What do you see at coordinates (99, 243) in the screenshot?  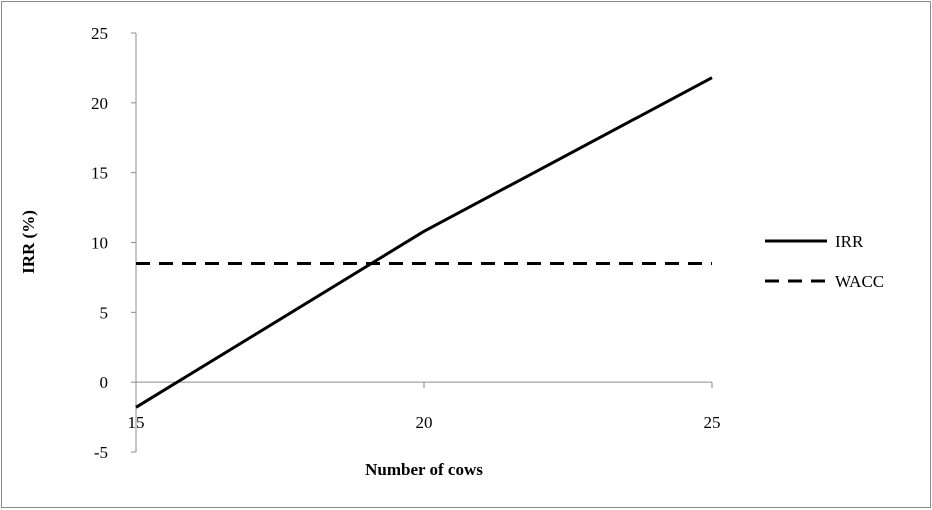 I see `y-tick-label: 10` at bounding box center [99, 243].